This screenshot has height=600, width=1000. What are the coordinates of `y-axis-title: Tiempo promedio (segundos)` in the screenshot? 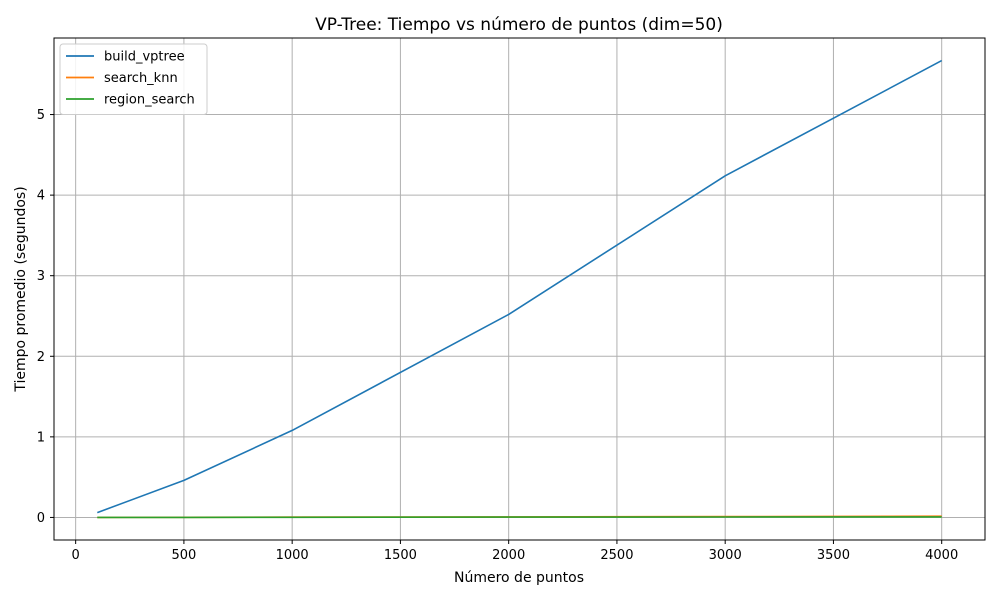 It's located at (21, 289).